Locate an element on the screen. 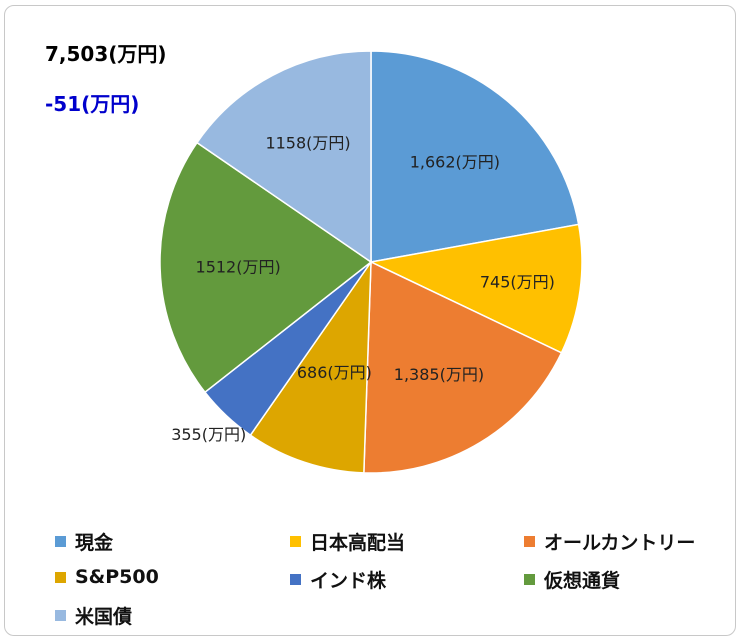 This screenshot has height=643, width=744. legend-item-6: 米国債 is located at coordinates (93, 615).